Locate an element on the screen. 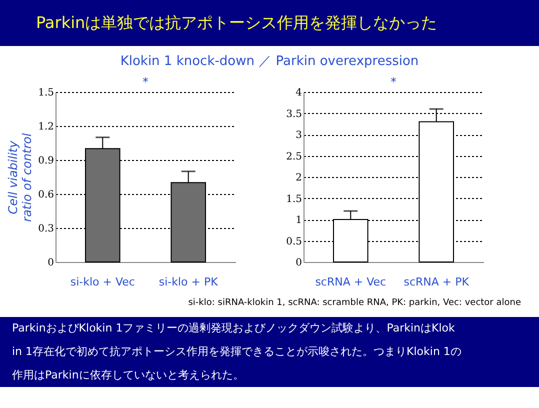 Image resolution: width=539 pixels, height=408 pixels. y-tick-label: 2 is located at coordinates (299, 178).